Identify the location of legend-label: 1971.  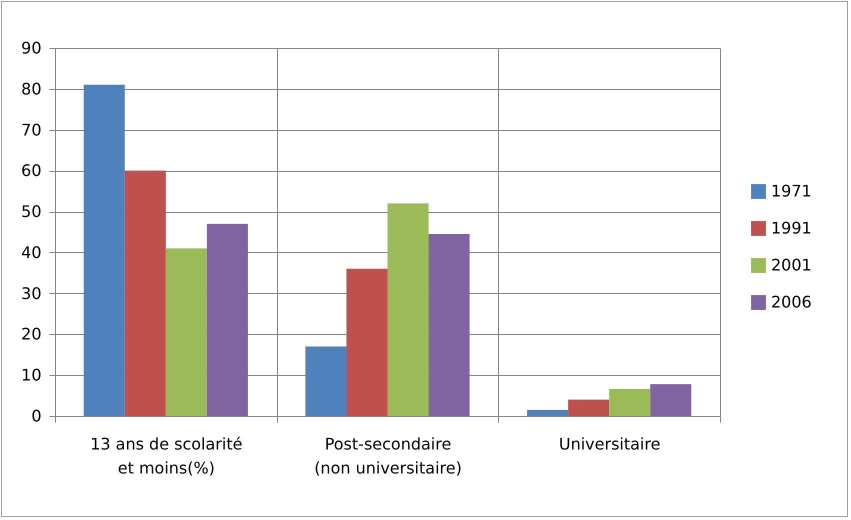
(791, 191).